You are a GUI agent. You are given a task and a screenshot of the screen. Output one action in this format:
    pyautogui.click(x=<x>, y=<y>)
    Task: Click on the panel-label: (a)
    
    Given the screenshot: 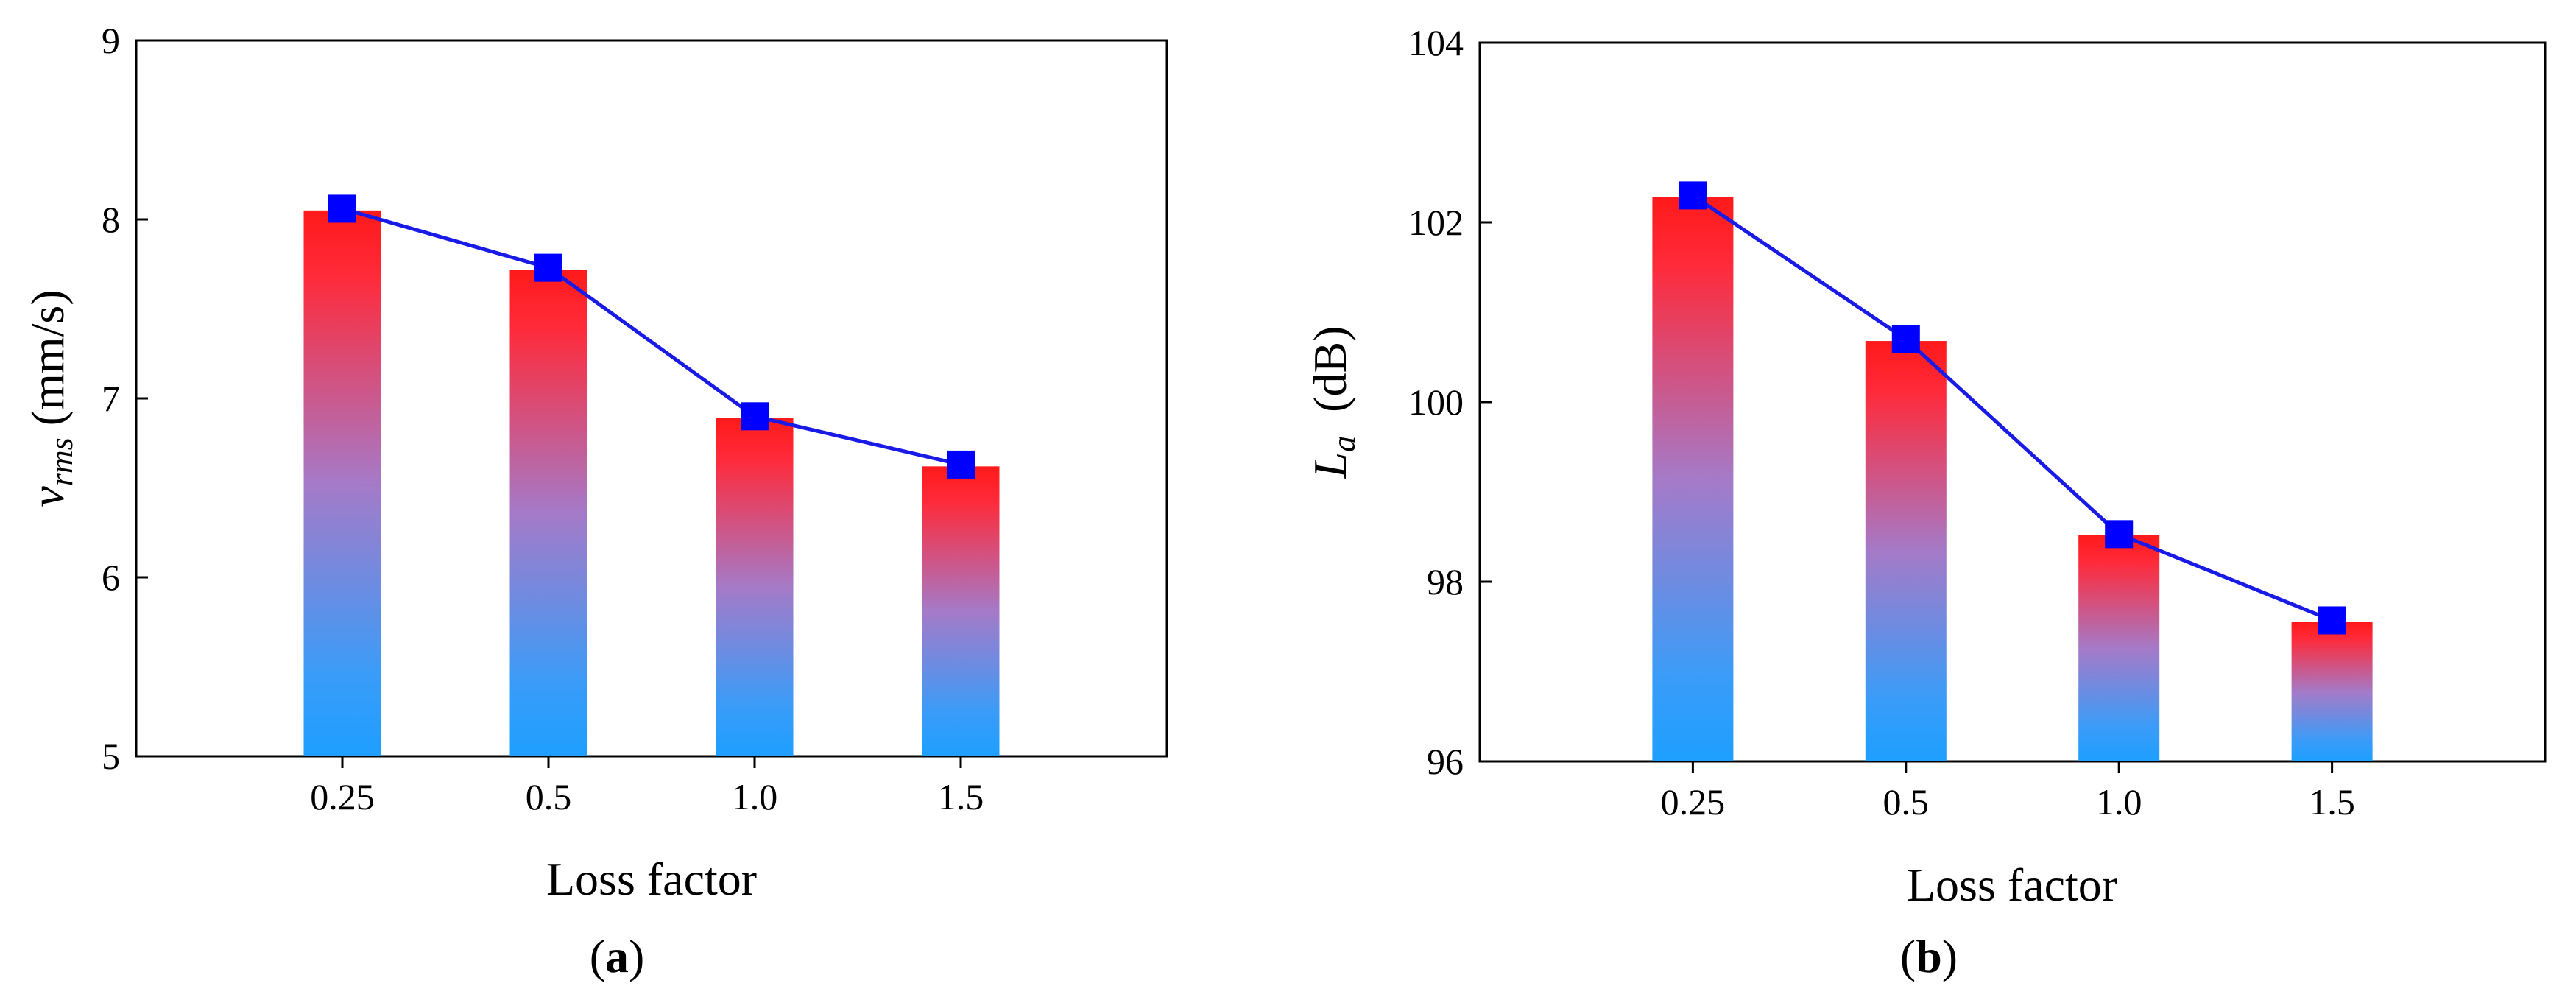 What is the action you would take?
    pyautogui.click(x=617, y=956)
    